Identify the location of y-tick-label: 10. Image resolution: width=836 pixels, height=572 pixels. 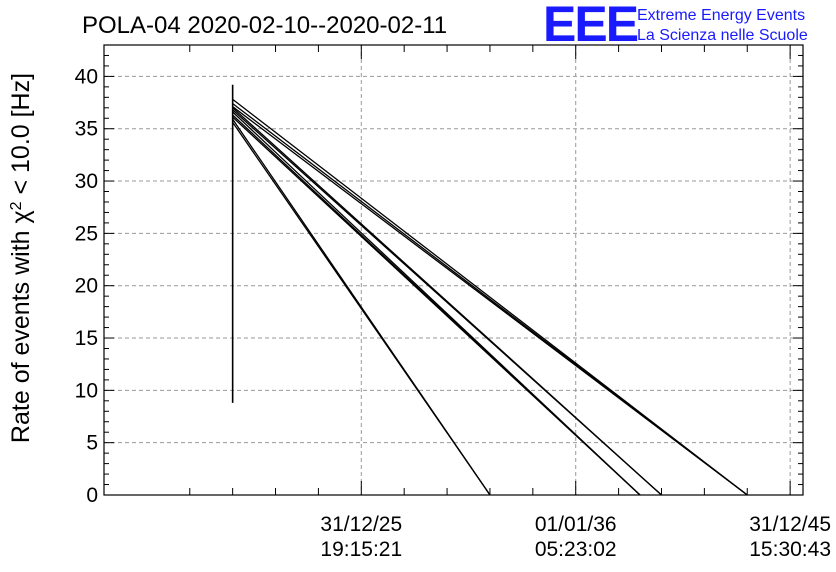
(86, 390).